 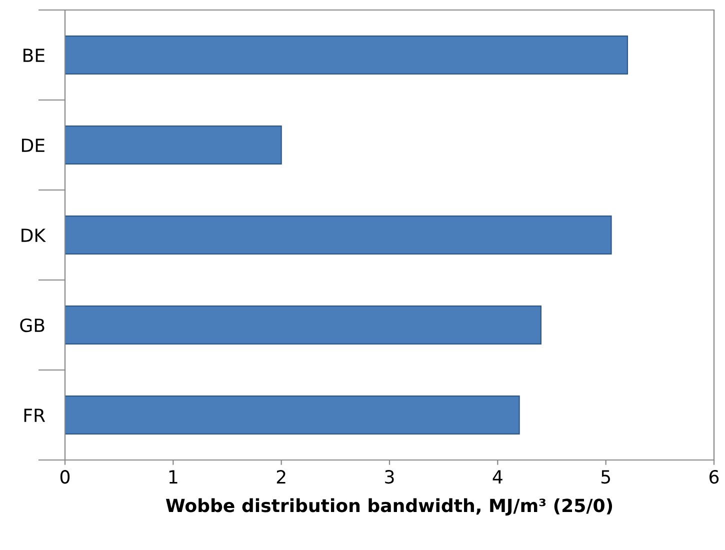 What do you see at coordinates (605, 477) in the screenshot?
I see `x-tick-label: 5` at bounding box center [605, 477].